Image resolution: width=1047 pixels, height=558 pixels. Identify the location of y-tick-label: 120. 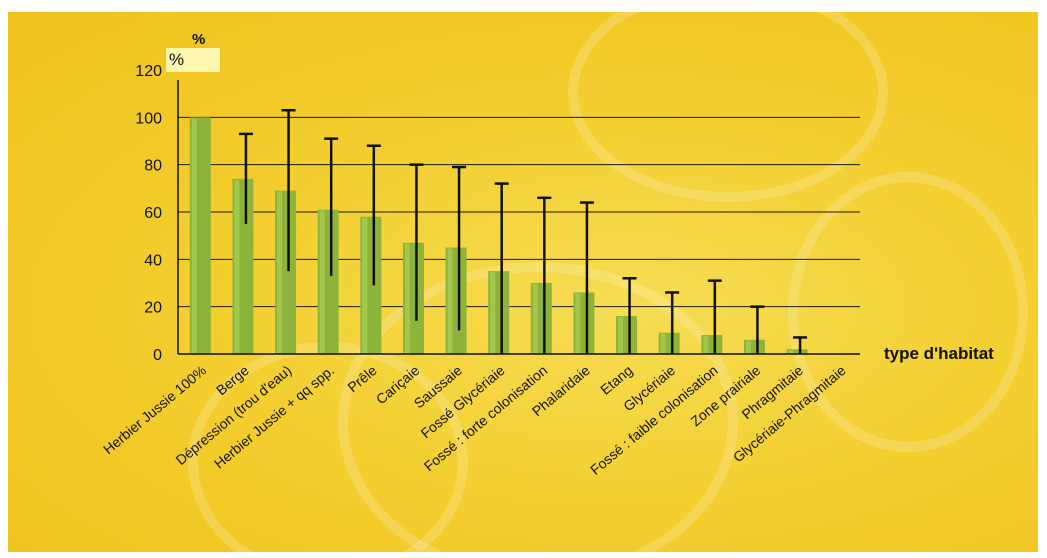
(148, 71).